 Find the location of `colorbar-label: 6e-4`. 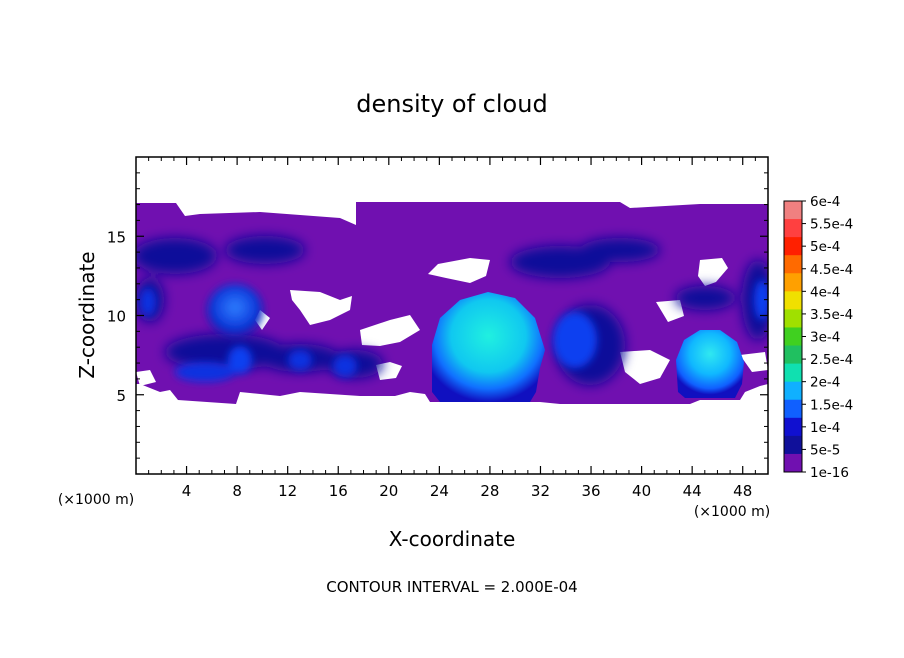

colorbar-label: 6e-4 is located at coordinates (825, 202).